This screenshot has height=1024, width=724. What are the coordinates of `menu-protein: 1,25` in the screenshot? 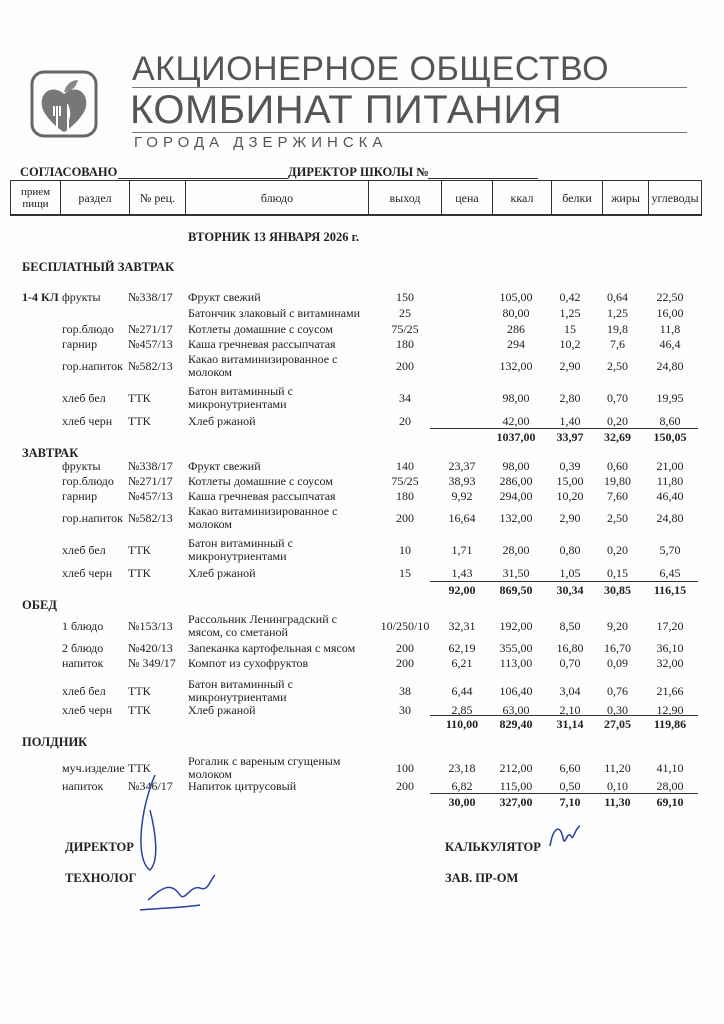 It's located at (570, 312).